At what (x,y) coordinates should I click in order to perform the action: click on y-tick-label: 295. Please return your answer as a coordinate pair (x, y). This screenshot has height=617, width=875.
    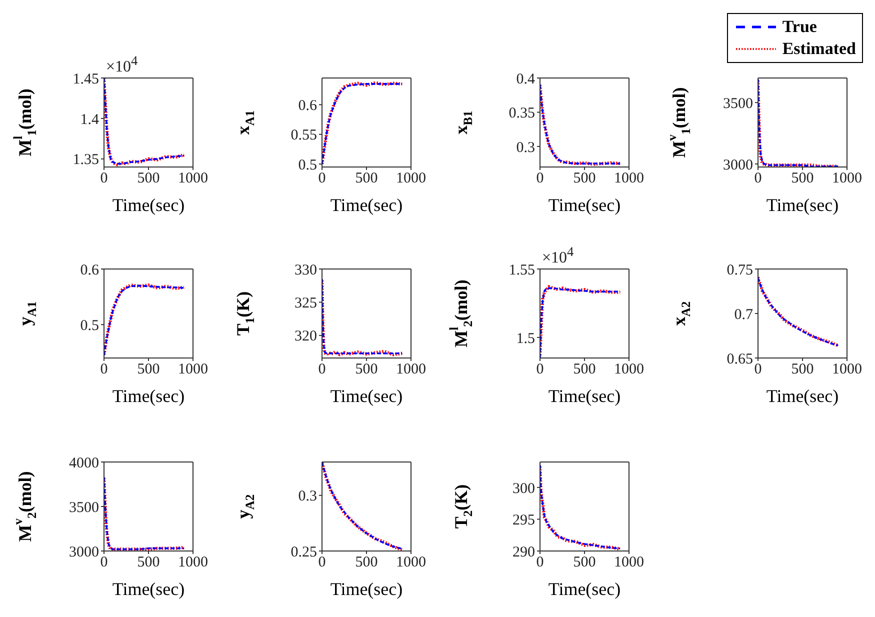
    Looking at the image, I should click on (523, 520).